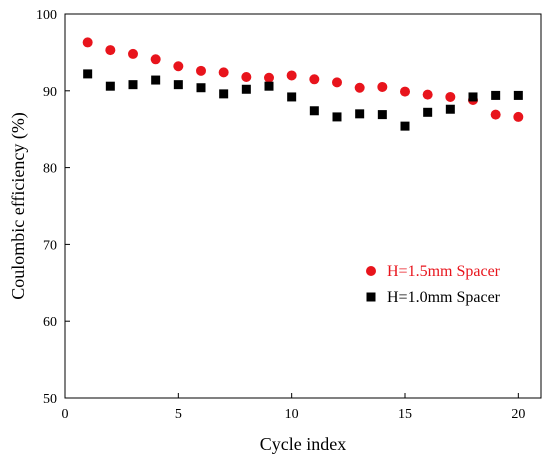 The image size is (550, 462). I want to click on y-tick-label: 70, so click(50, 245).